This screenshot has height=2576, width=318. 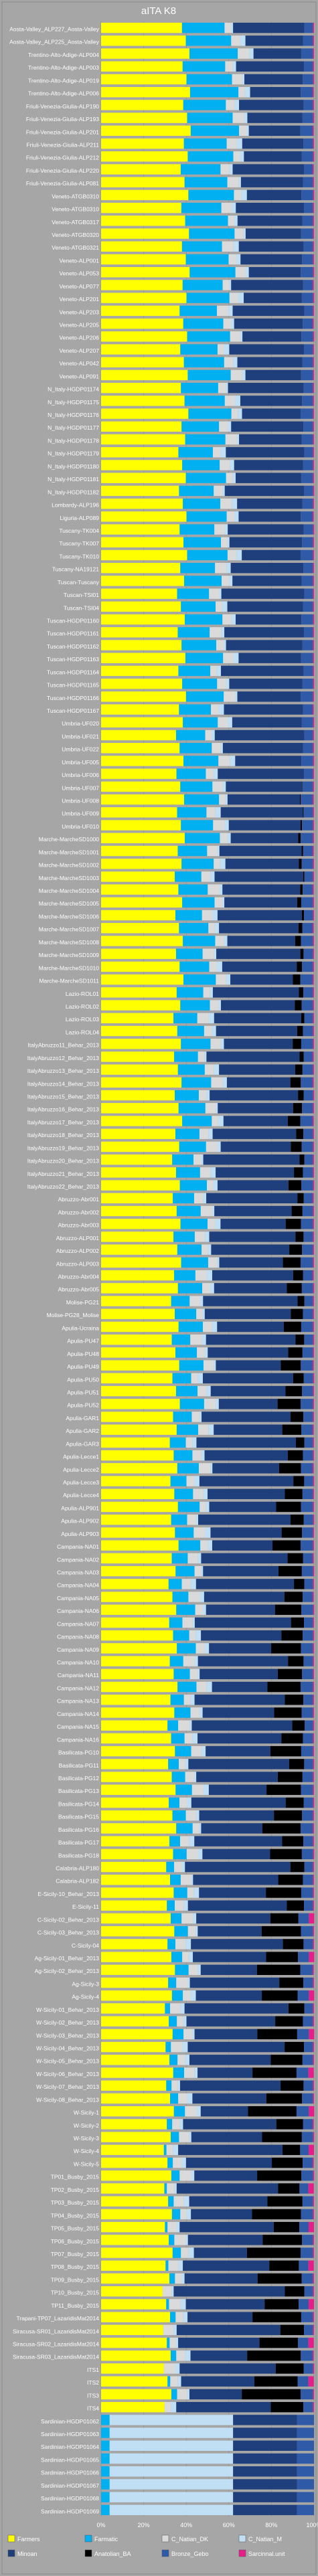 I want to click on category-label-110: Apulia-GAR3, so click(x=82, y=1443).